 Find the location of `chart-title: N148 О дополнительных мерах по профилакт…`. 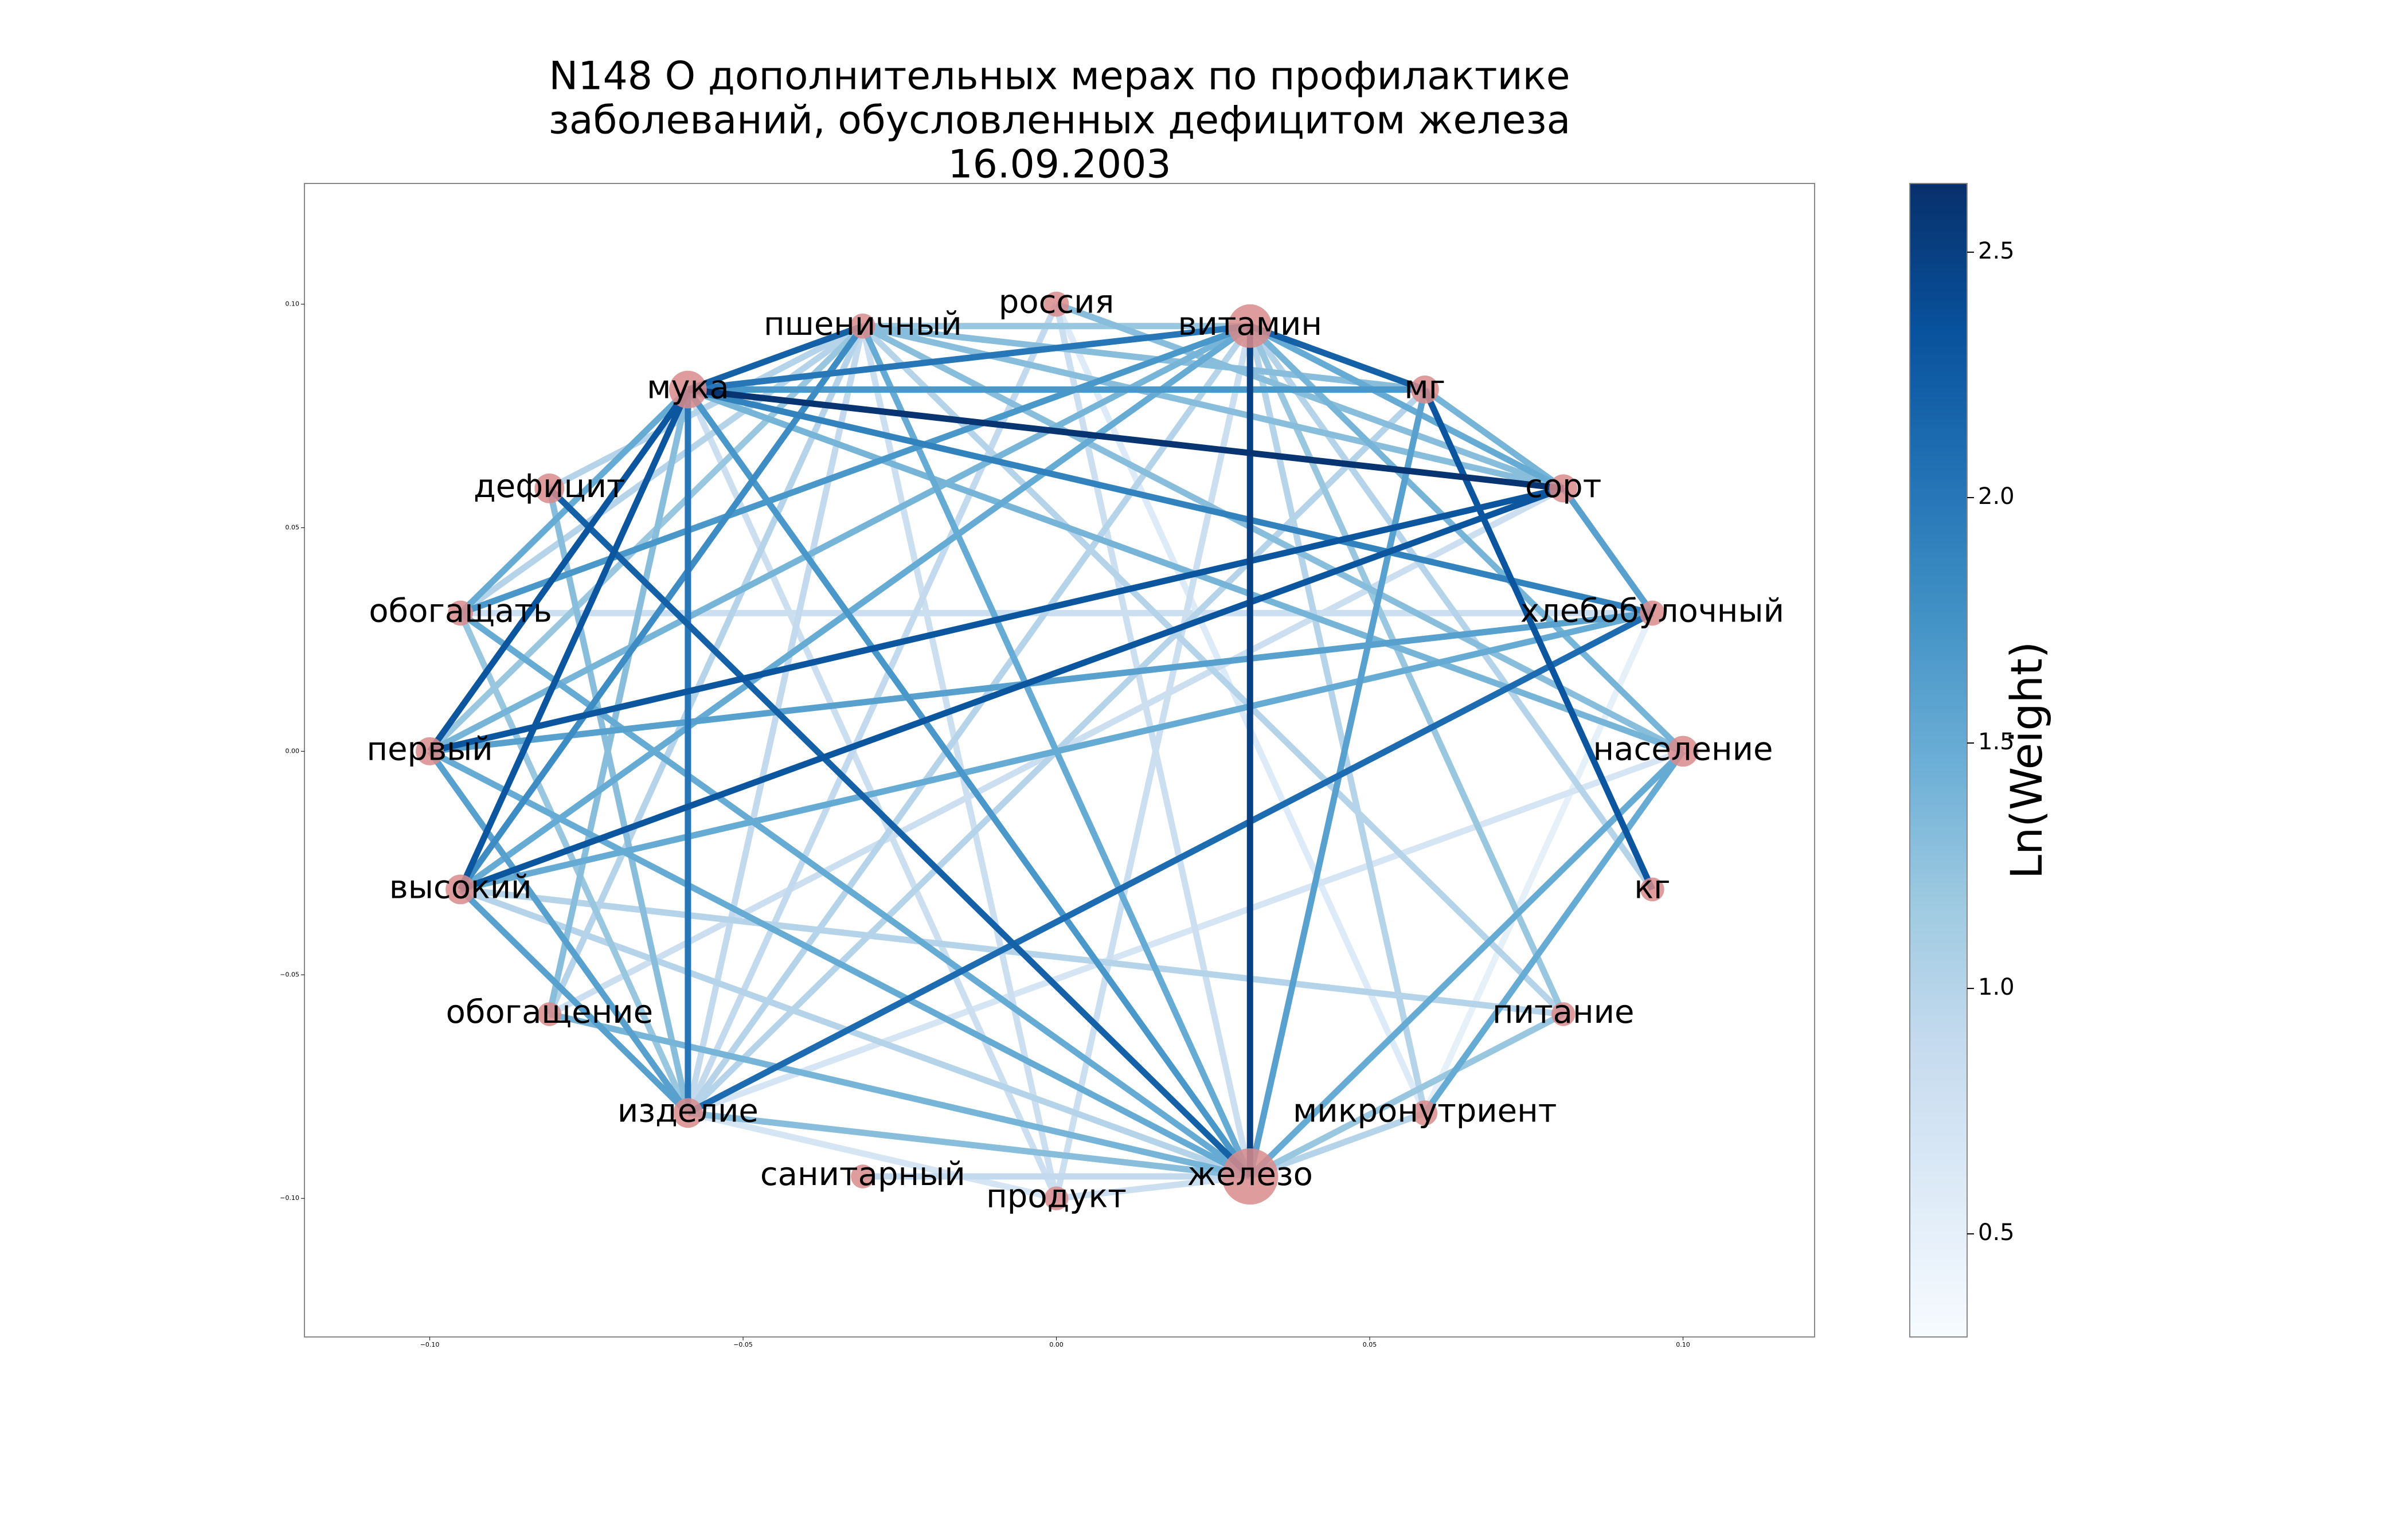

chart-title: N148 О дополнительных мерах по профилакт… is located at coordinates (1059, 76).